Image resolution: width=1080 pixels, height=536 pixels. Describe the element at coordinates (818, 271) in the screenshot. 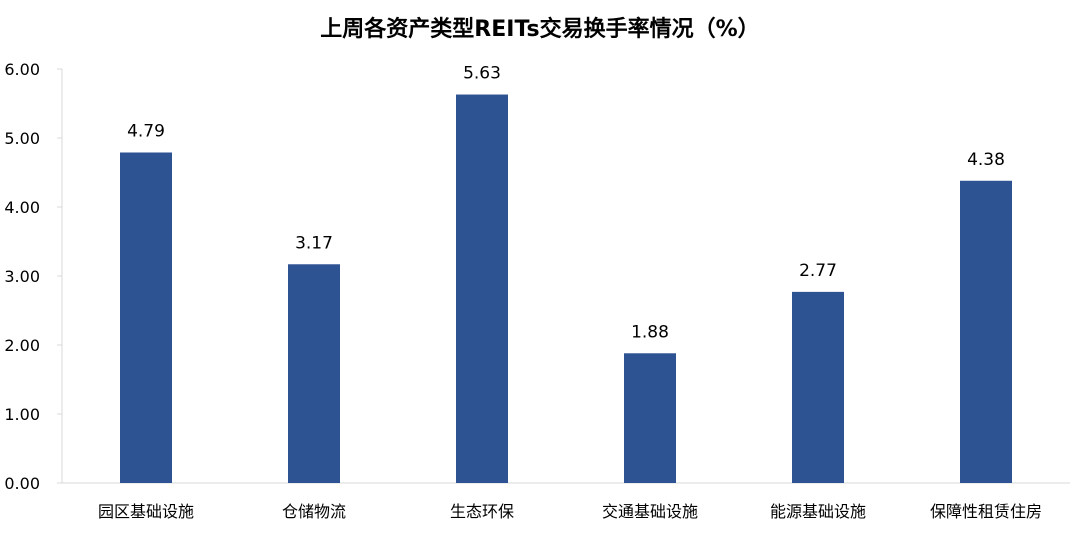

I see `data-label: 2.77` at that location.